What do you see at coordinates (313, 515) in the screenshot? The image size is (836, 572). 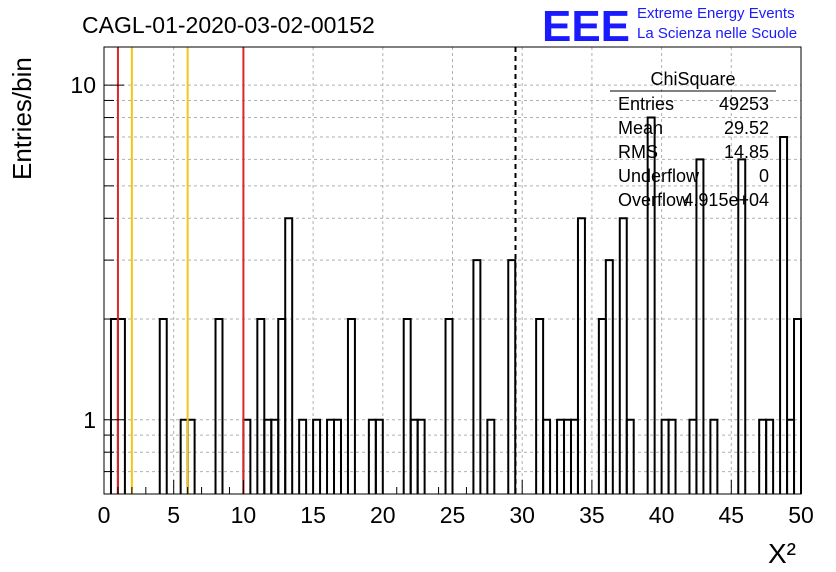 I see `x-tick-label: 15` at bounding box center [313, 515].